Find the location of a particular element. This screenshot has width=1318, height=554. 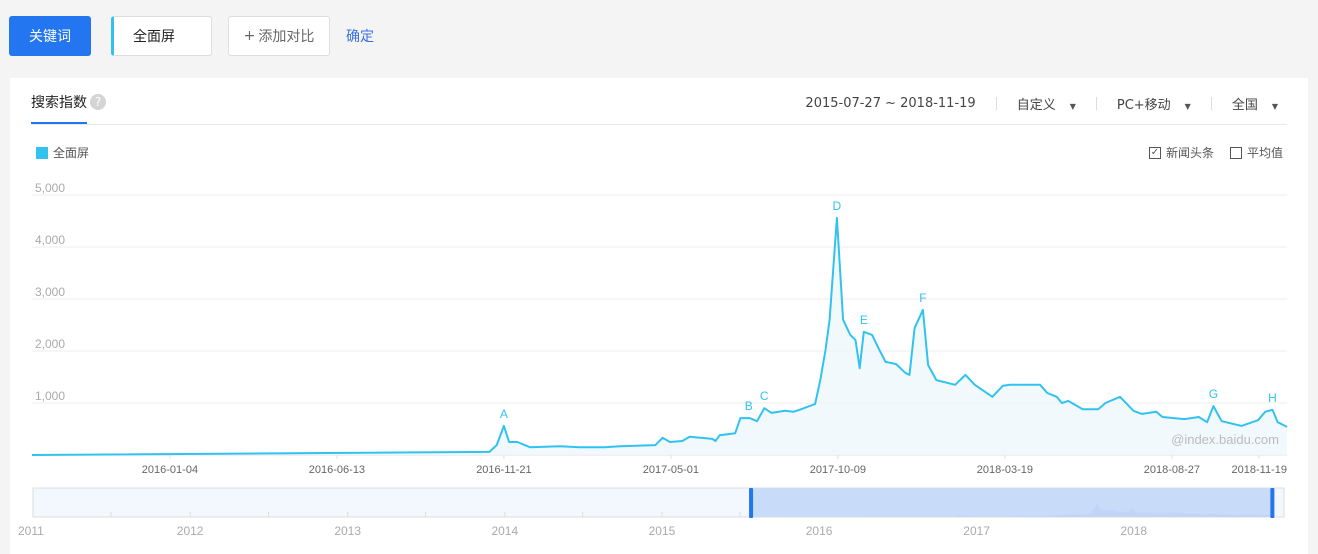

y-tick-label: 1,000 is located at coordinates (50, 396).